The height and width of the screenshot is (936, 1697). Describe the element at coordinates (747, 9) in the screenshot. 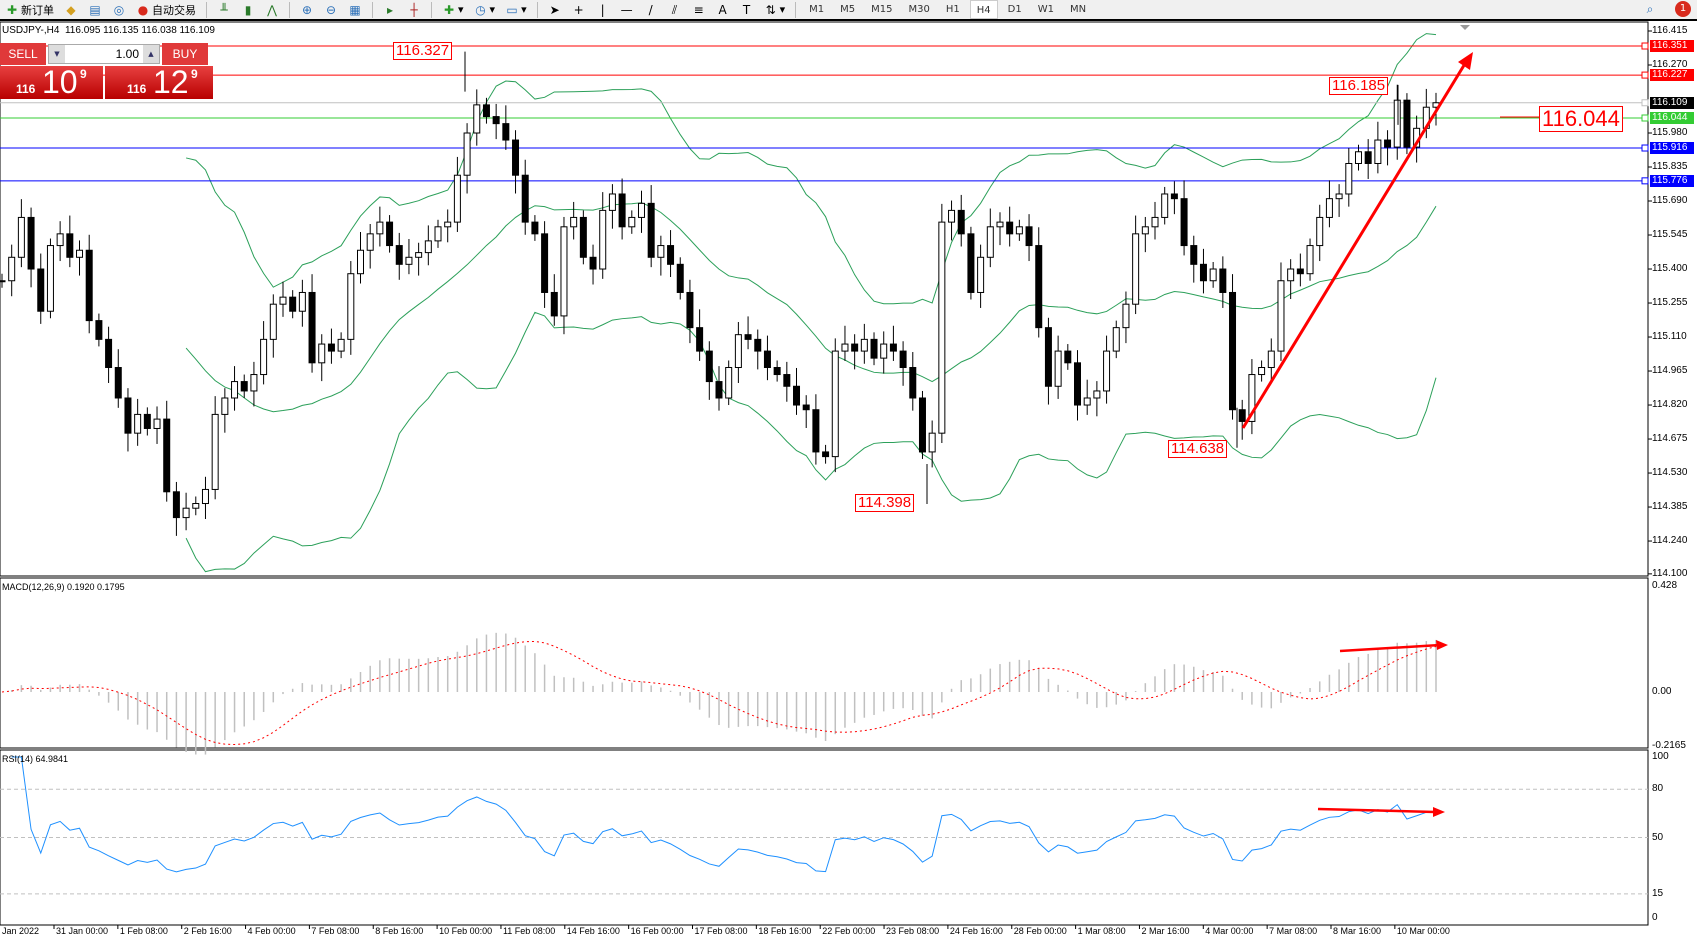

I see `text-label-button: T` at that location.